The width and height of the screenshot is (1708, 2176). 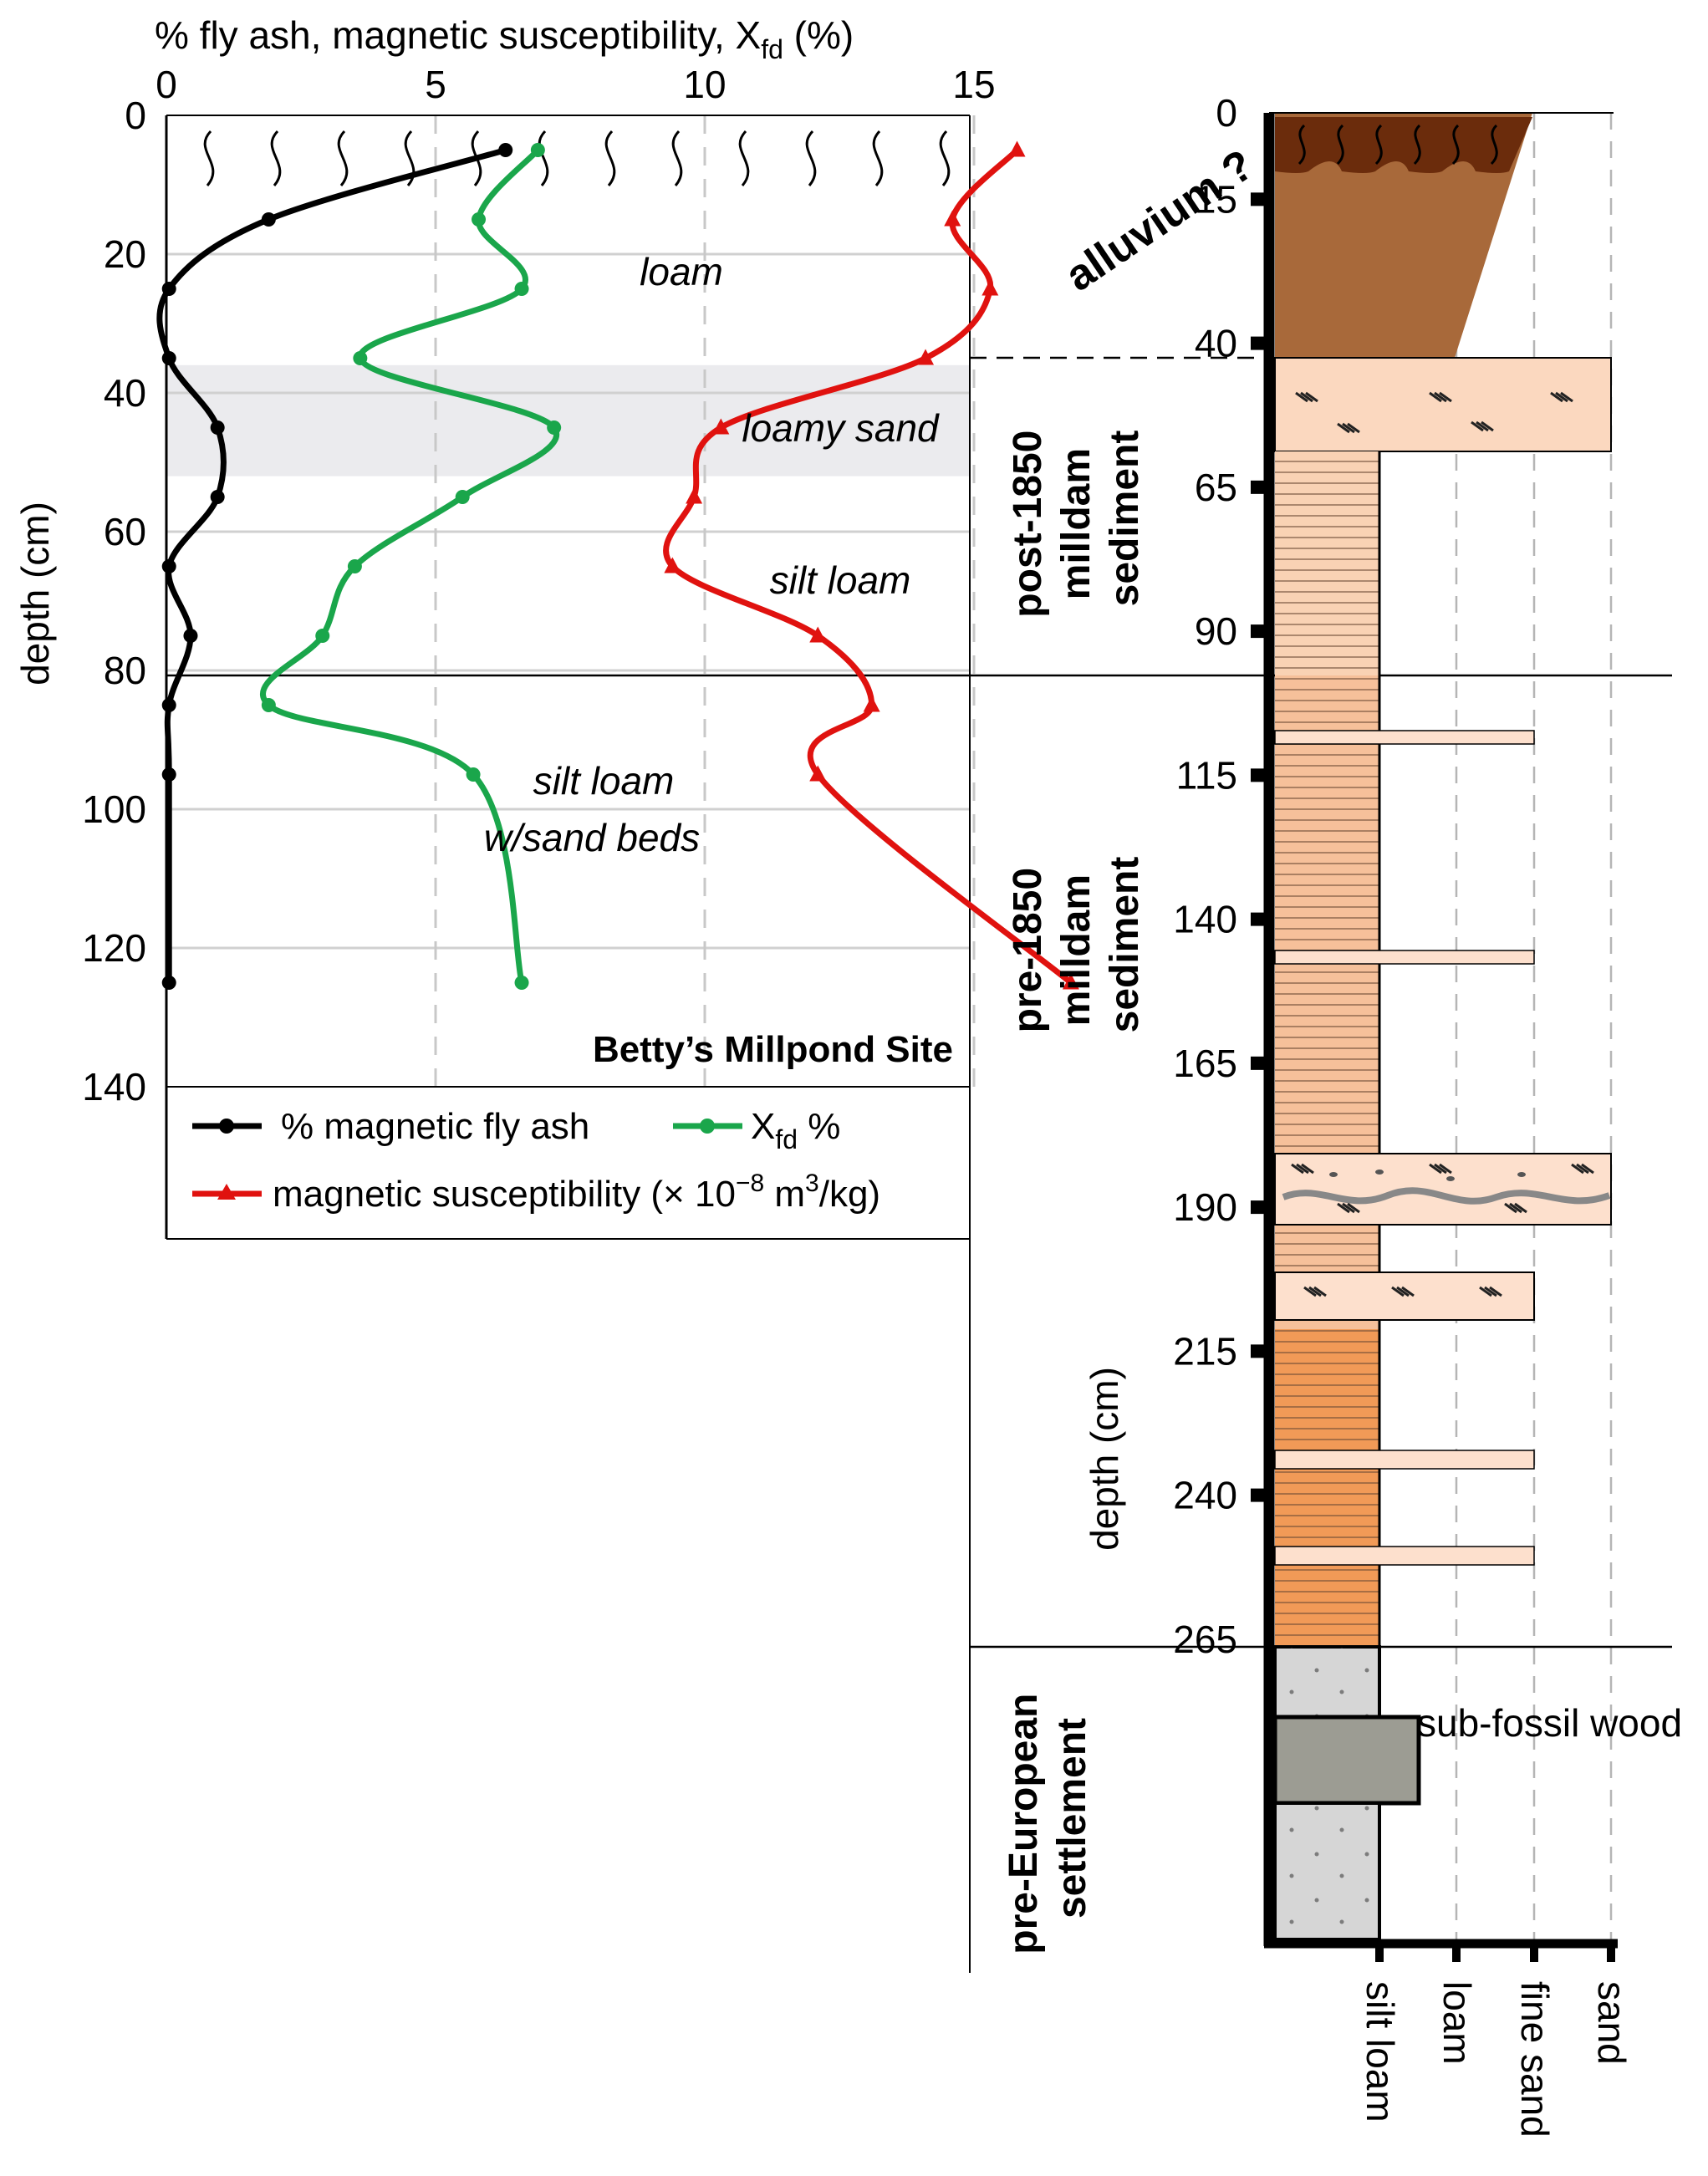 I want to click on legend-item-susceptibility: magnetic susceptibility (× 10−8 m3/kg), so click(x=536, y=1193).